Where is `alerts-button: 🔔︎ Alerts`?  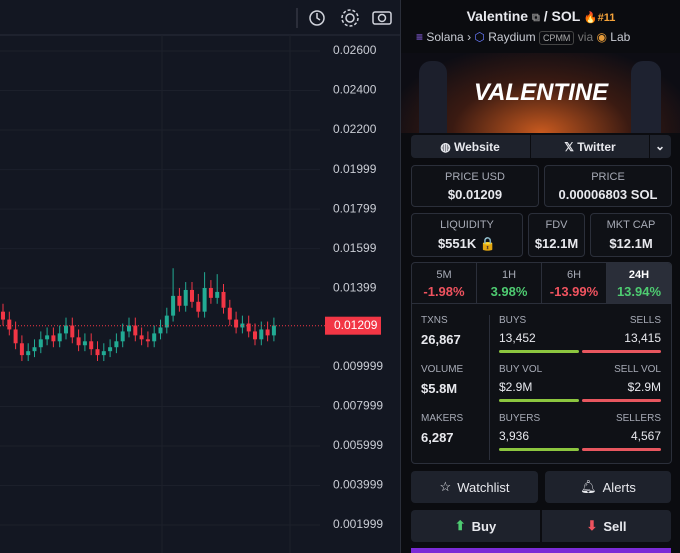 alerts-button: 🔔︎ Alerts is located at coordinates (608, 487).